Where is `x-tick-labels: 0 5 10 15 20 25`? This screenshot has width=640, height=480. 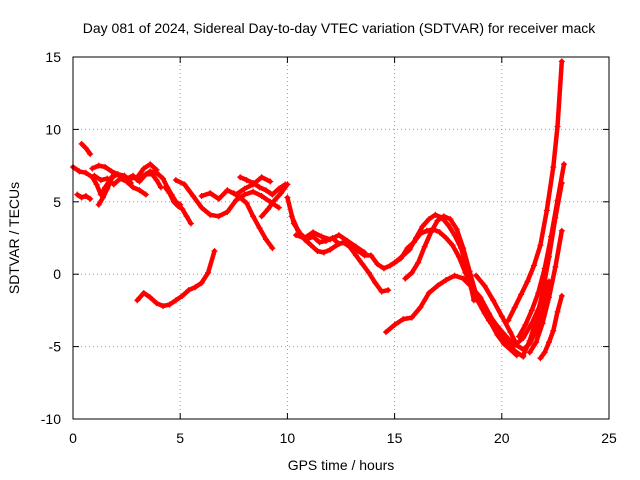
x-tick-labels: 0 5 10 15 20 25 is located at coordinates (343, 438).